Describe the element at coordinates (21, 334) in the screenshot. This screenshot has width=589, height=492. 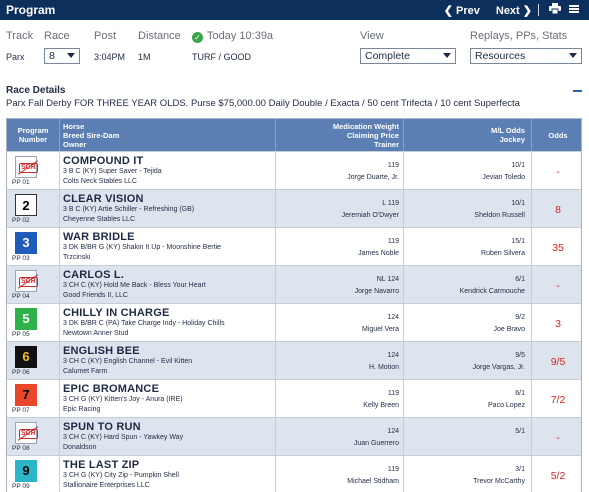
I see `post-position: PP 05` at that location.